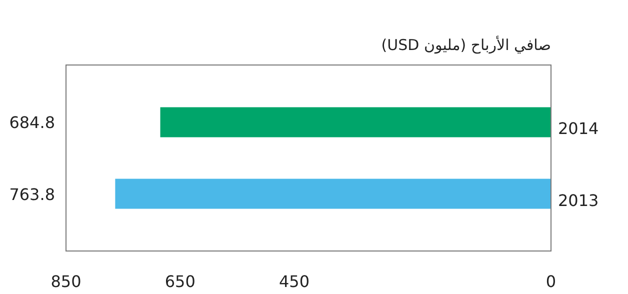 The height and width of the screenshot is (294, 628). Describe the element at coordinates (466, 44) in the screenshot. I see `chart-title: صافي الأرباح (مليون USD)` at that location.